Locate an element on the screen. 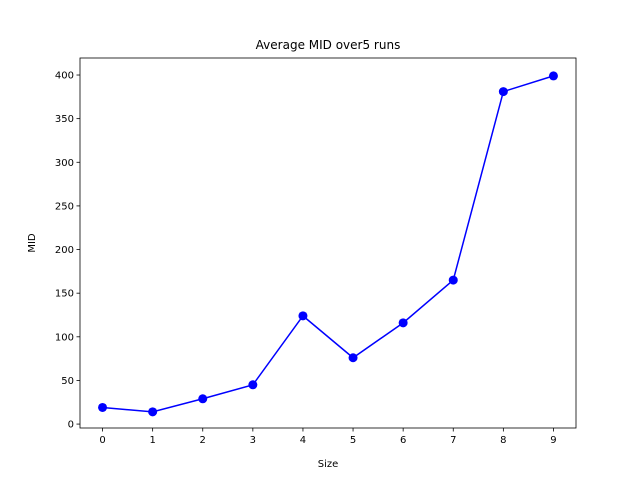 The image size is (640, 480). y-tick-label: 200 is located at coordinates (64, 250).